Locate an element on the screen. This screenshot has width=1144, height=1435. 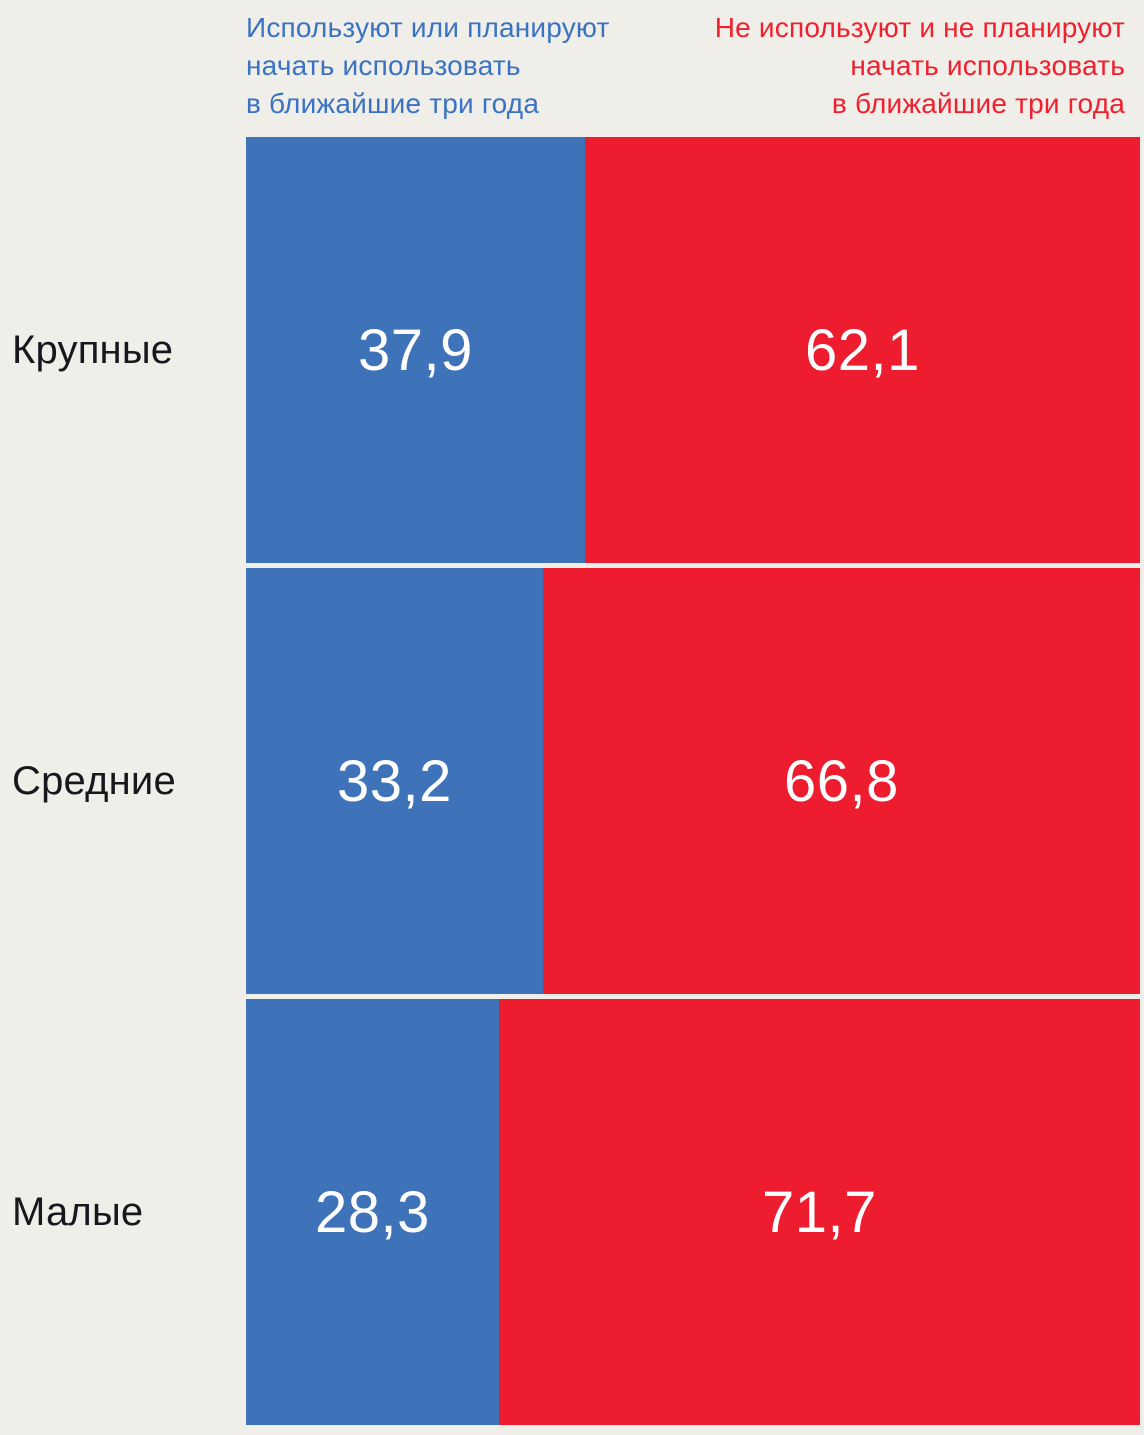
bar-segment-using: 28,3 is located at coordinates (372, 1212).